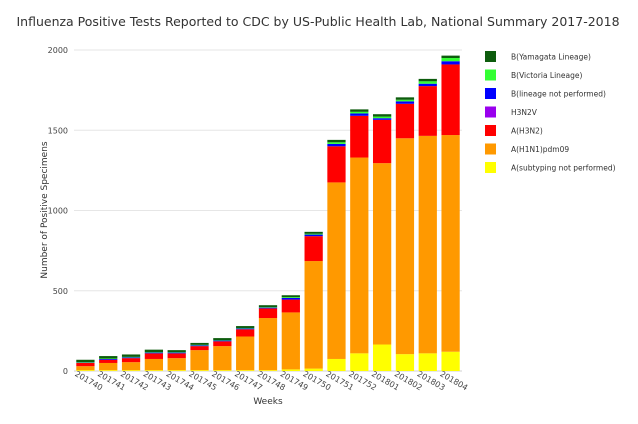 The image size is (638, 424). What do you see at coordinates (60, 291) in the screenshot?
I see `y-tick-label: 500` at bounding box center [60, 291].